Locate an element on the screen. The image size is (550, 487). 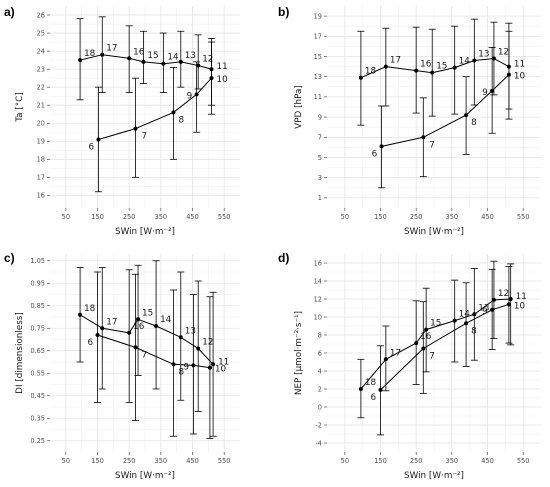
y-tick-label: 0.25 is located at coordinates (37, 441).